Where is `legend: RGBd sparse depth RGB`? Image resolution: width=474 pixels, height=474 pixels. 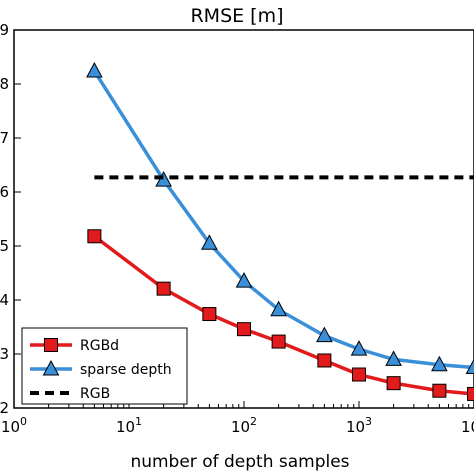 legend: RGBd sparse depth RGB is located at coordinates (104, 366).